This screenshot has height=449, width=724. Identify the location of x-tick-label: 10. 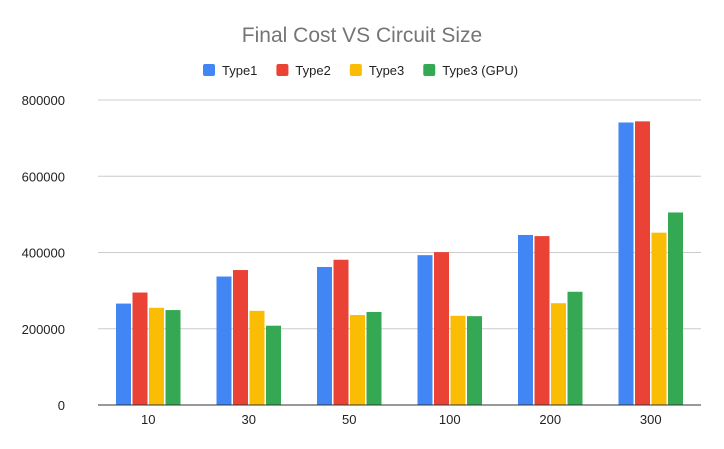
(148, 419).